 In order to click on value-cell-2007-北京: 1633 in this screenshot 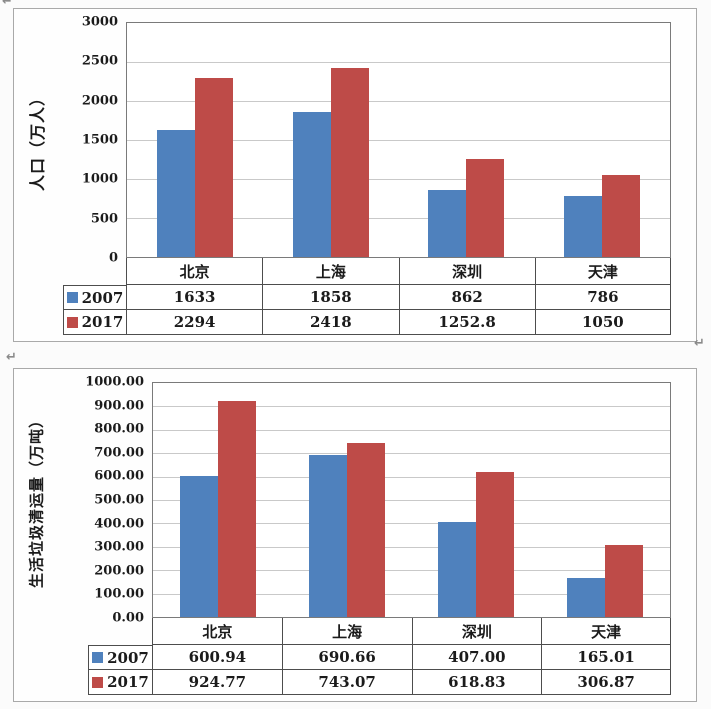, I will do `click(194, 297)`.